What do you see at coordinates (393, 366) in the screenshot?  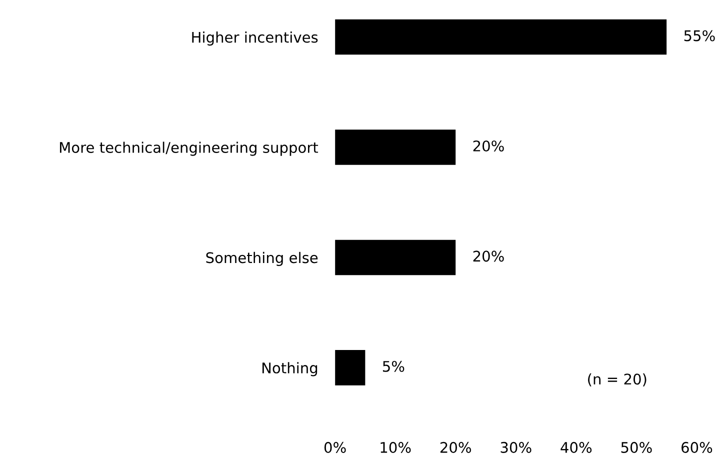 I see `data-label: 5%` at bounding box center [393, 366].